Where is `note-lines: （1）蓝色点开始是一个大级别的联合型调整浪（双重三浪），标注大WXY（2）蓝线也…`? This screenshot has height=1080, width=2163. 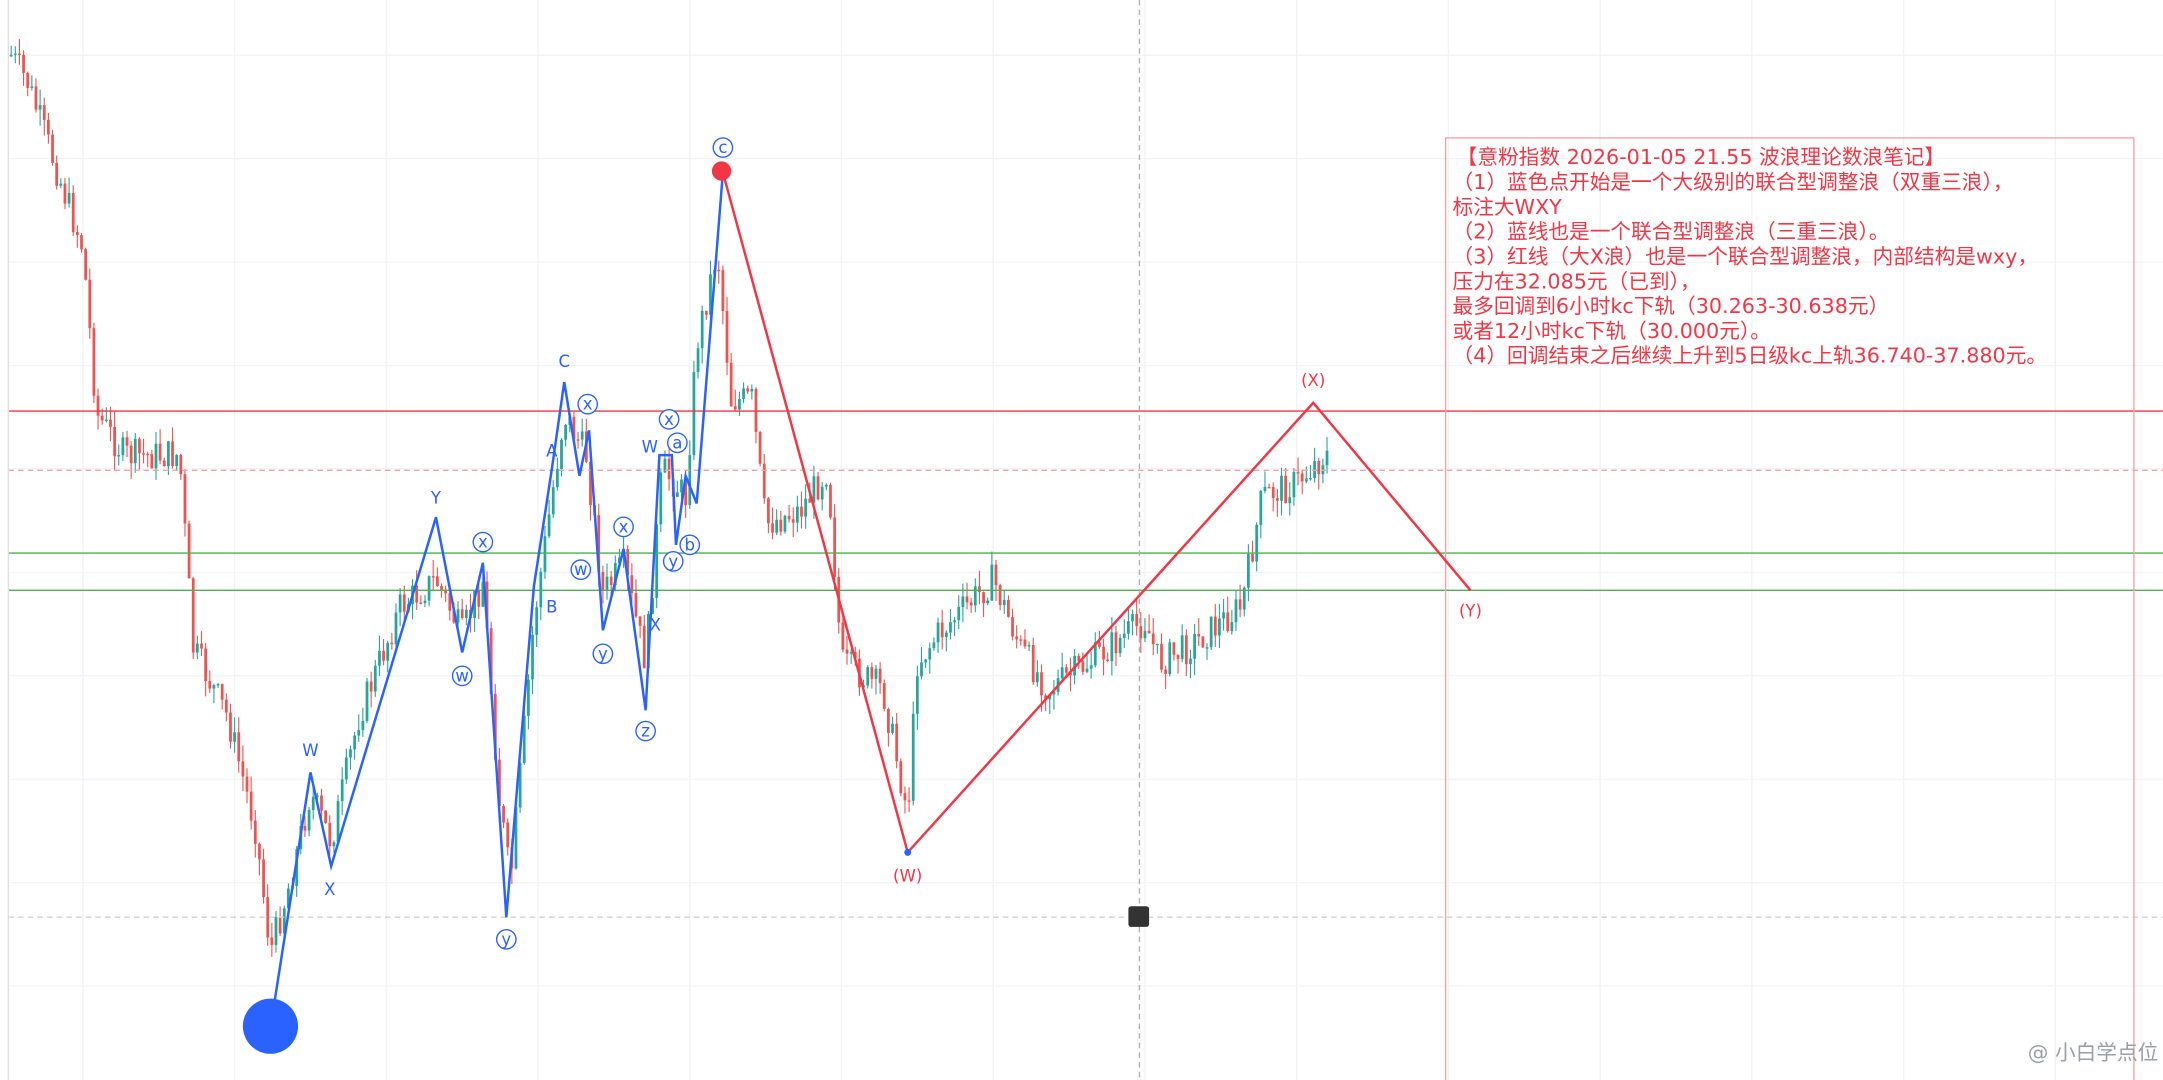 note-lines: （1）蓝色点开始是一个大级别的联合型调整浪（双重三浪），标注大WXY（2）蓝线也… is located at coordinates (1750, 269).